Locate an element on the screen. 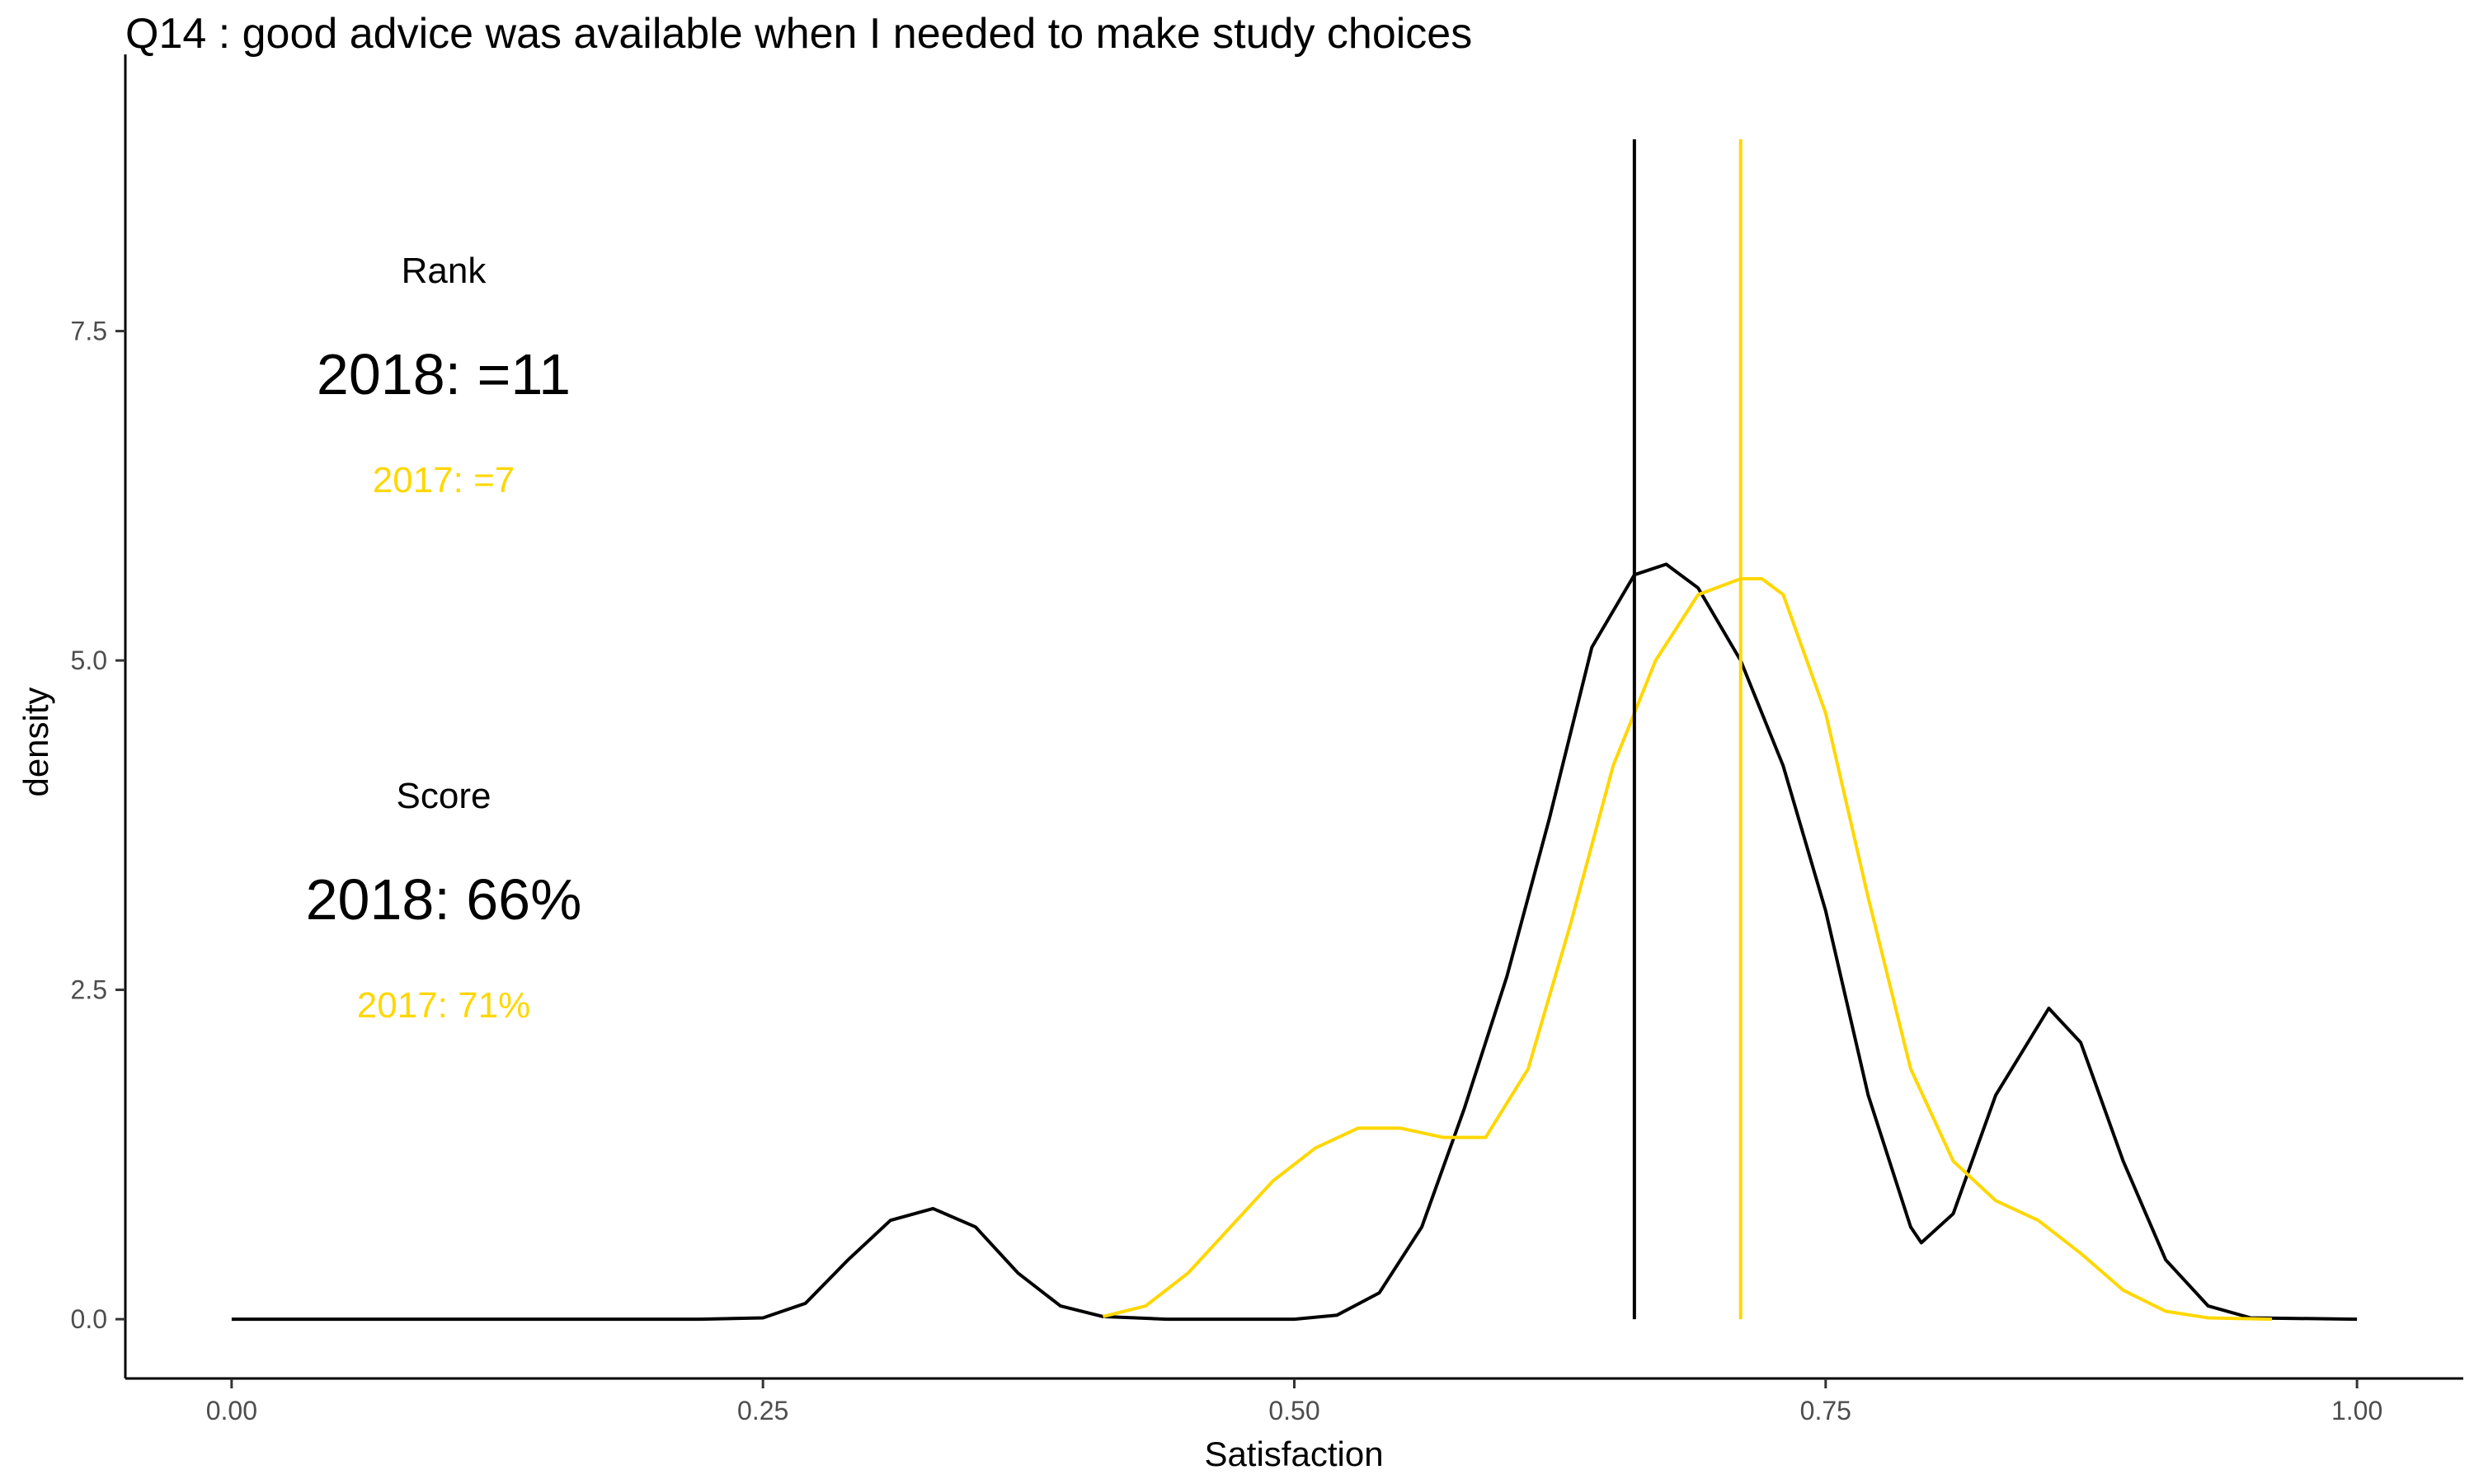 The width and height of the screenshot is (2474, 1484). y-tick-label: 0.0 is located at coordinates (89, 1319).